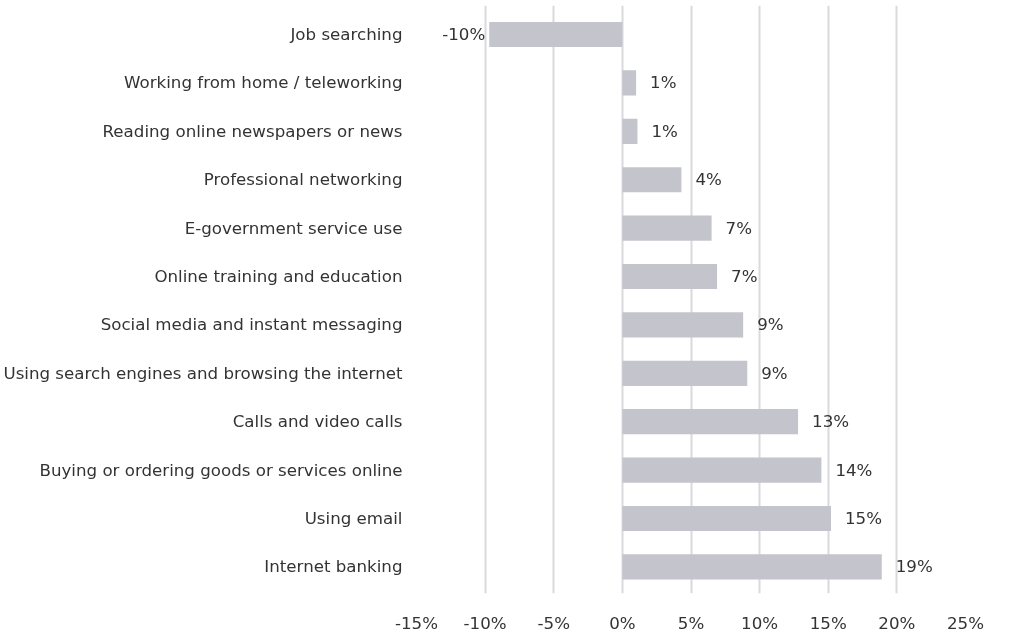 This screenshot has width=1016, height=640. Describe the element at coordinates (965, 623) in the screenshot. I see `x-tick-label: 25%` at that location.